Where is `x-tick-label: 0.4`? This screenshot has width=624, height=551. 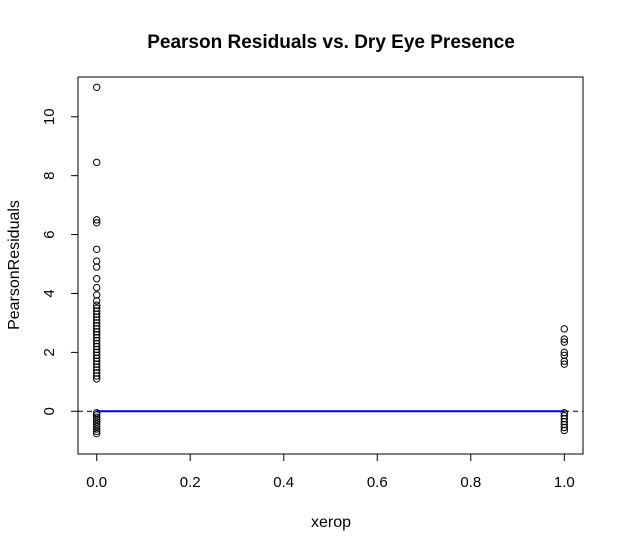
x-tick-label: 0.4 is located at coordinates (283, 482).